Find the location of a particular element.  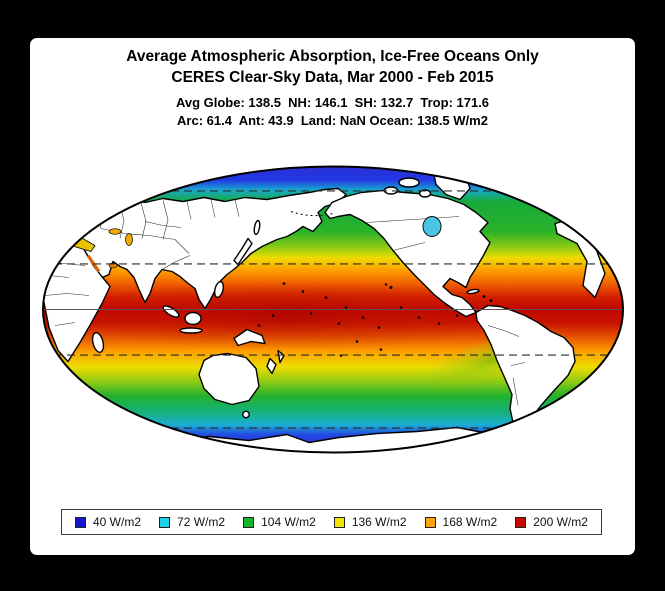

legend-item: 104 W/m2 is located at coordinates (279, 522).